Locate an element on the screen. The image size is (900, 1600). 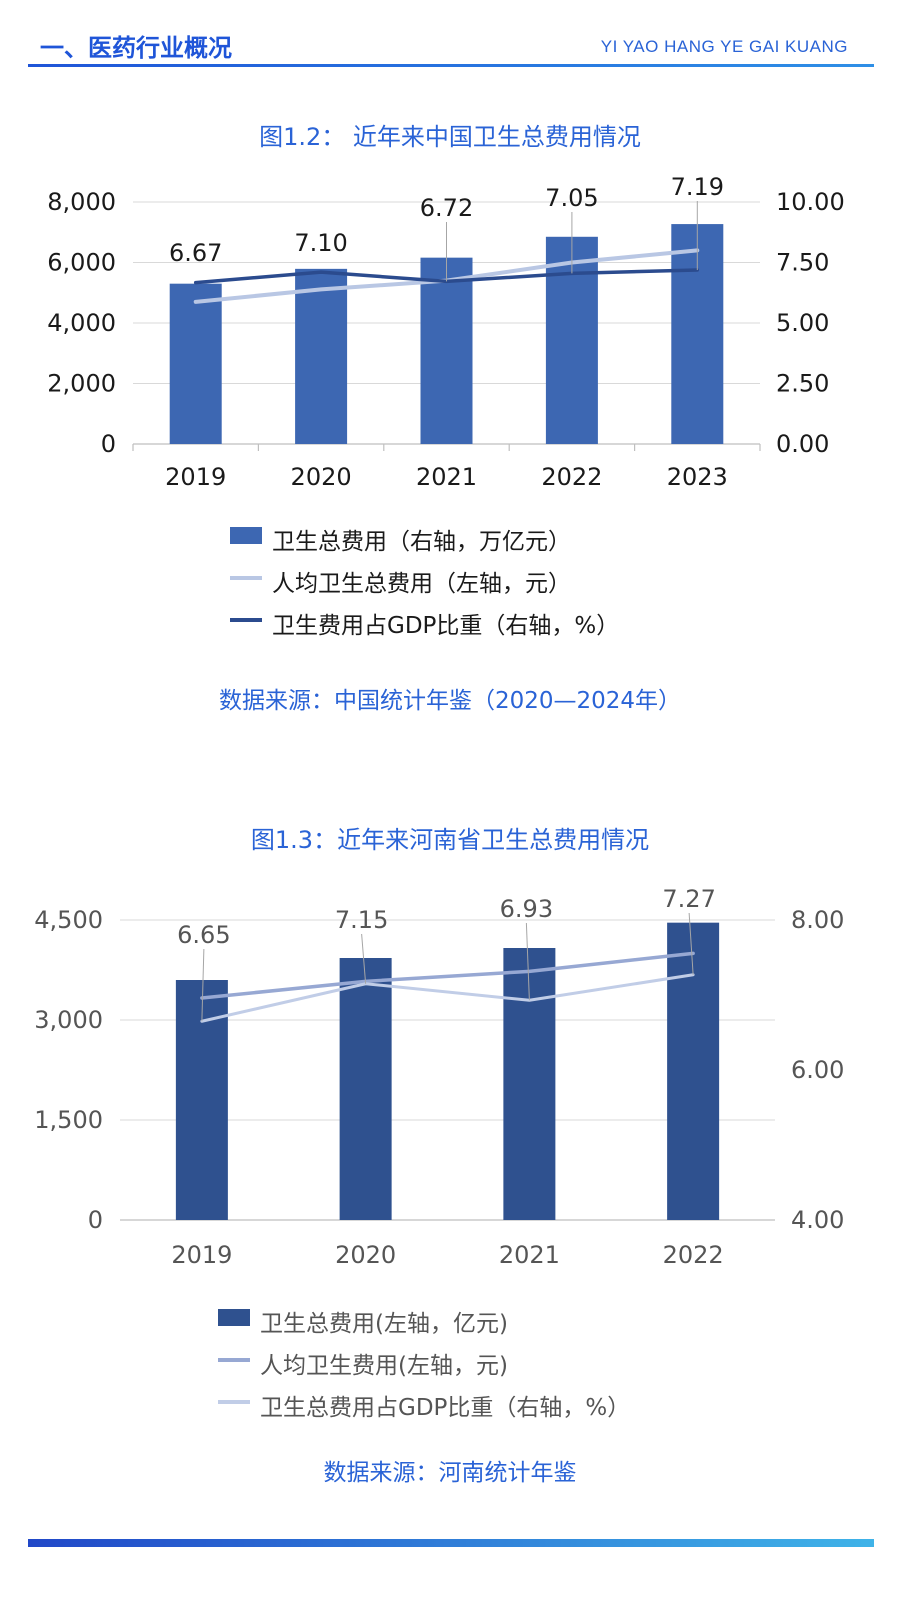
x-axis-category-label: 2023 is located at coordinates (697, 477).